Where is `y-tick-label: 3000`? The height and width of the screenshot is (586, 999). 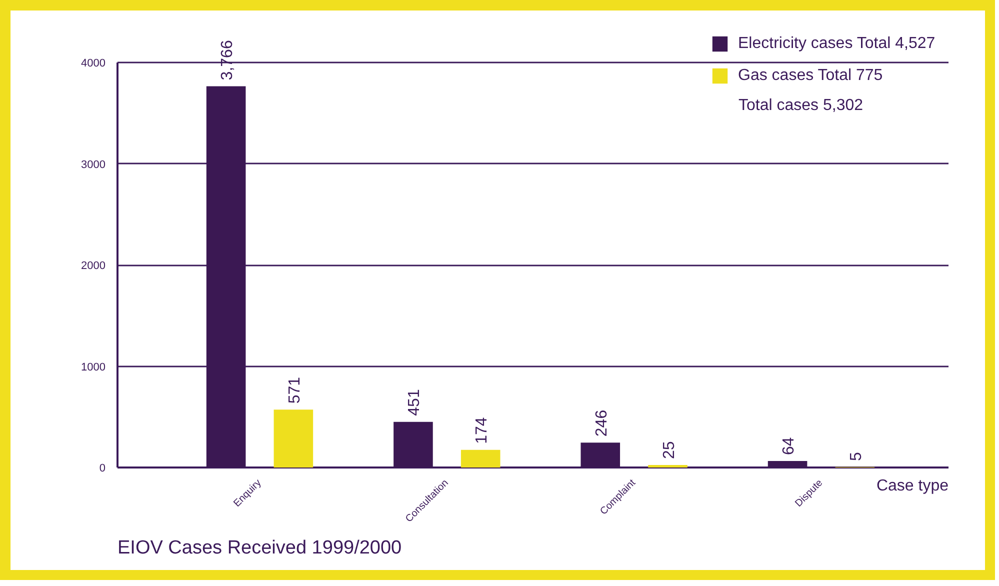
y-tick-label: 3000 is located at coordinates (93, 164).